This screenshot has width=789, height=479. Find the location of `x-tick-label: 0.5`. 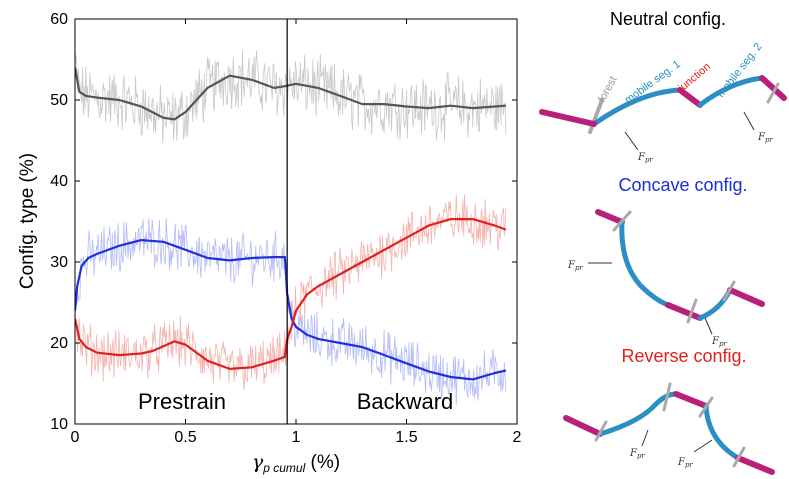

x-tick-label: 0.5 is located at coordinates (185, 437).